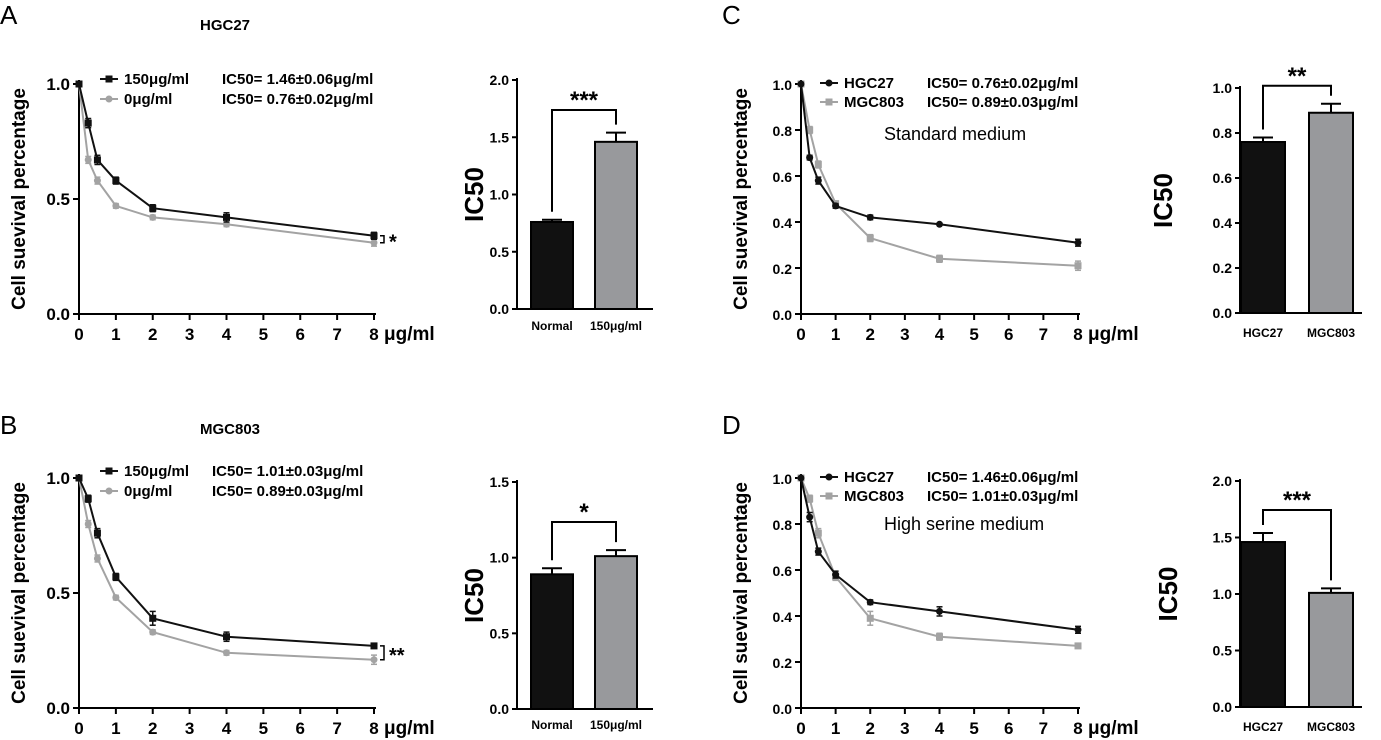  What do you see at coordinates (189, 728) in the screenshot?
I see `x-tick-label: 3` at bounding box center [189, 728].